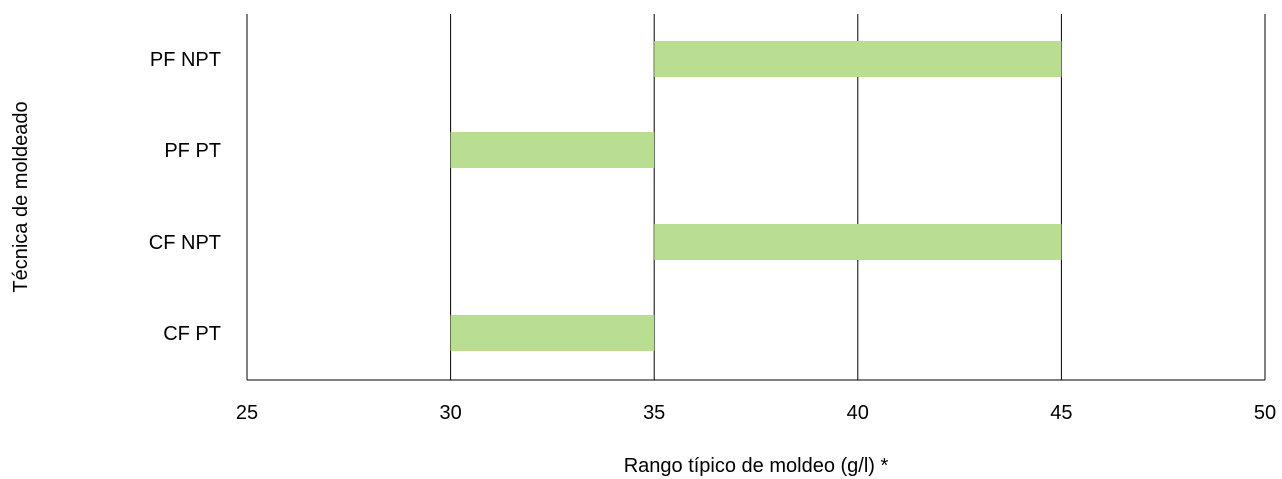  I want to click on x-tick-label: 40, so click(858, 413).